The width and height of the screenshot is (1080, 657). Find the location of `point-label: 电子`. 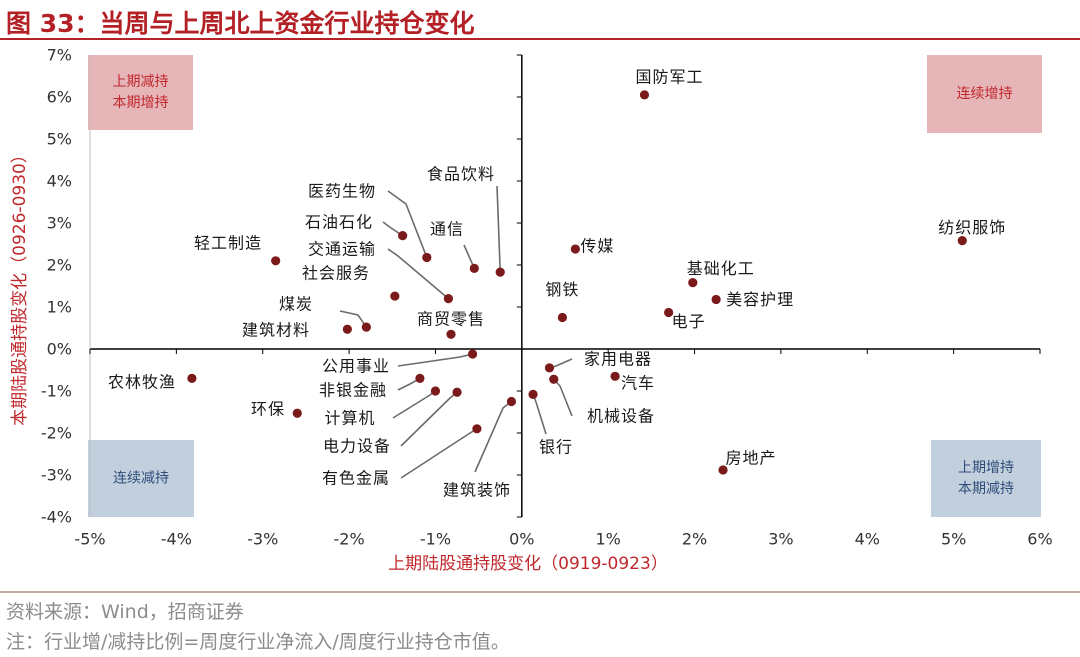

point-label: 电子 is located at coordinates (689, 321).